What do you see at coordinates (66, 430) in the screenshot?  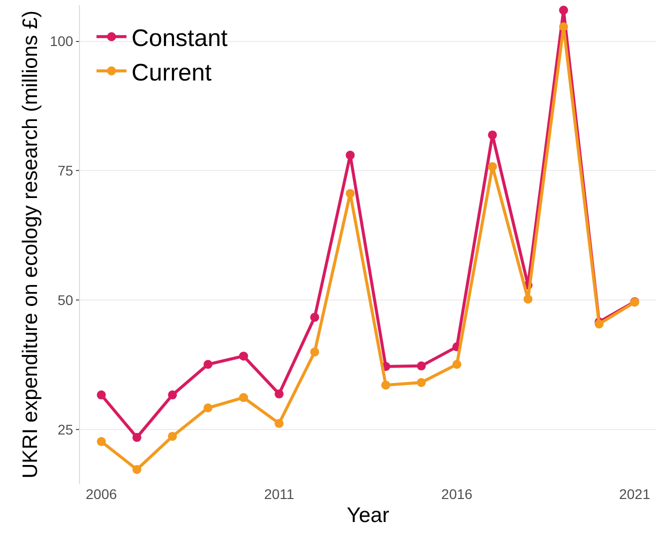 I see `y-tick-label: 25` at bounding box center [66, 430].